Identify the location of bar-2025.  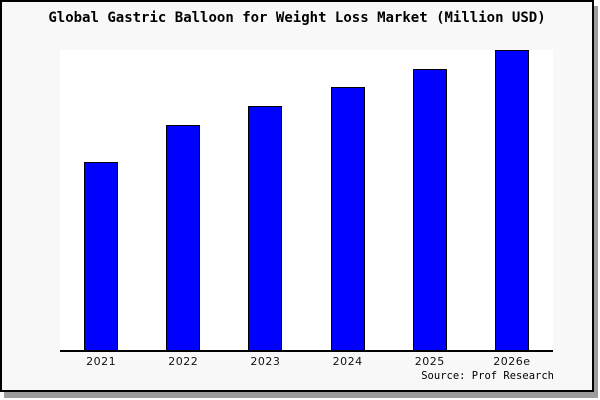
(430, 209).